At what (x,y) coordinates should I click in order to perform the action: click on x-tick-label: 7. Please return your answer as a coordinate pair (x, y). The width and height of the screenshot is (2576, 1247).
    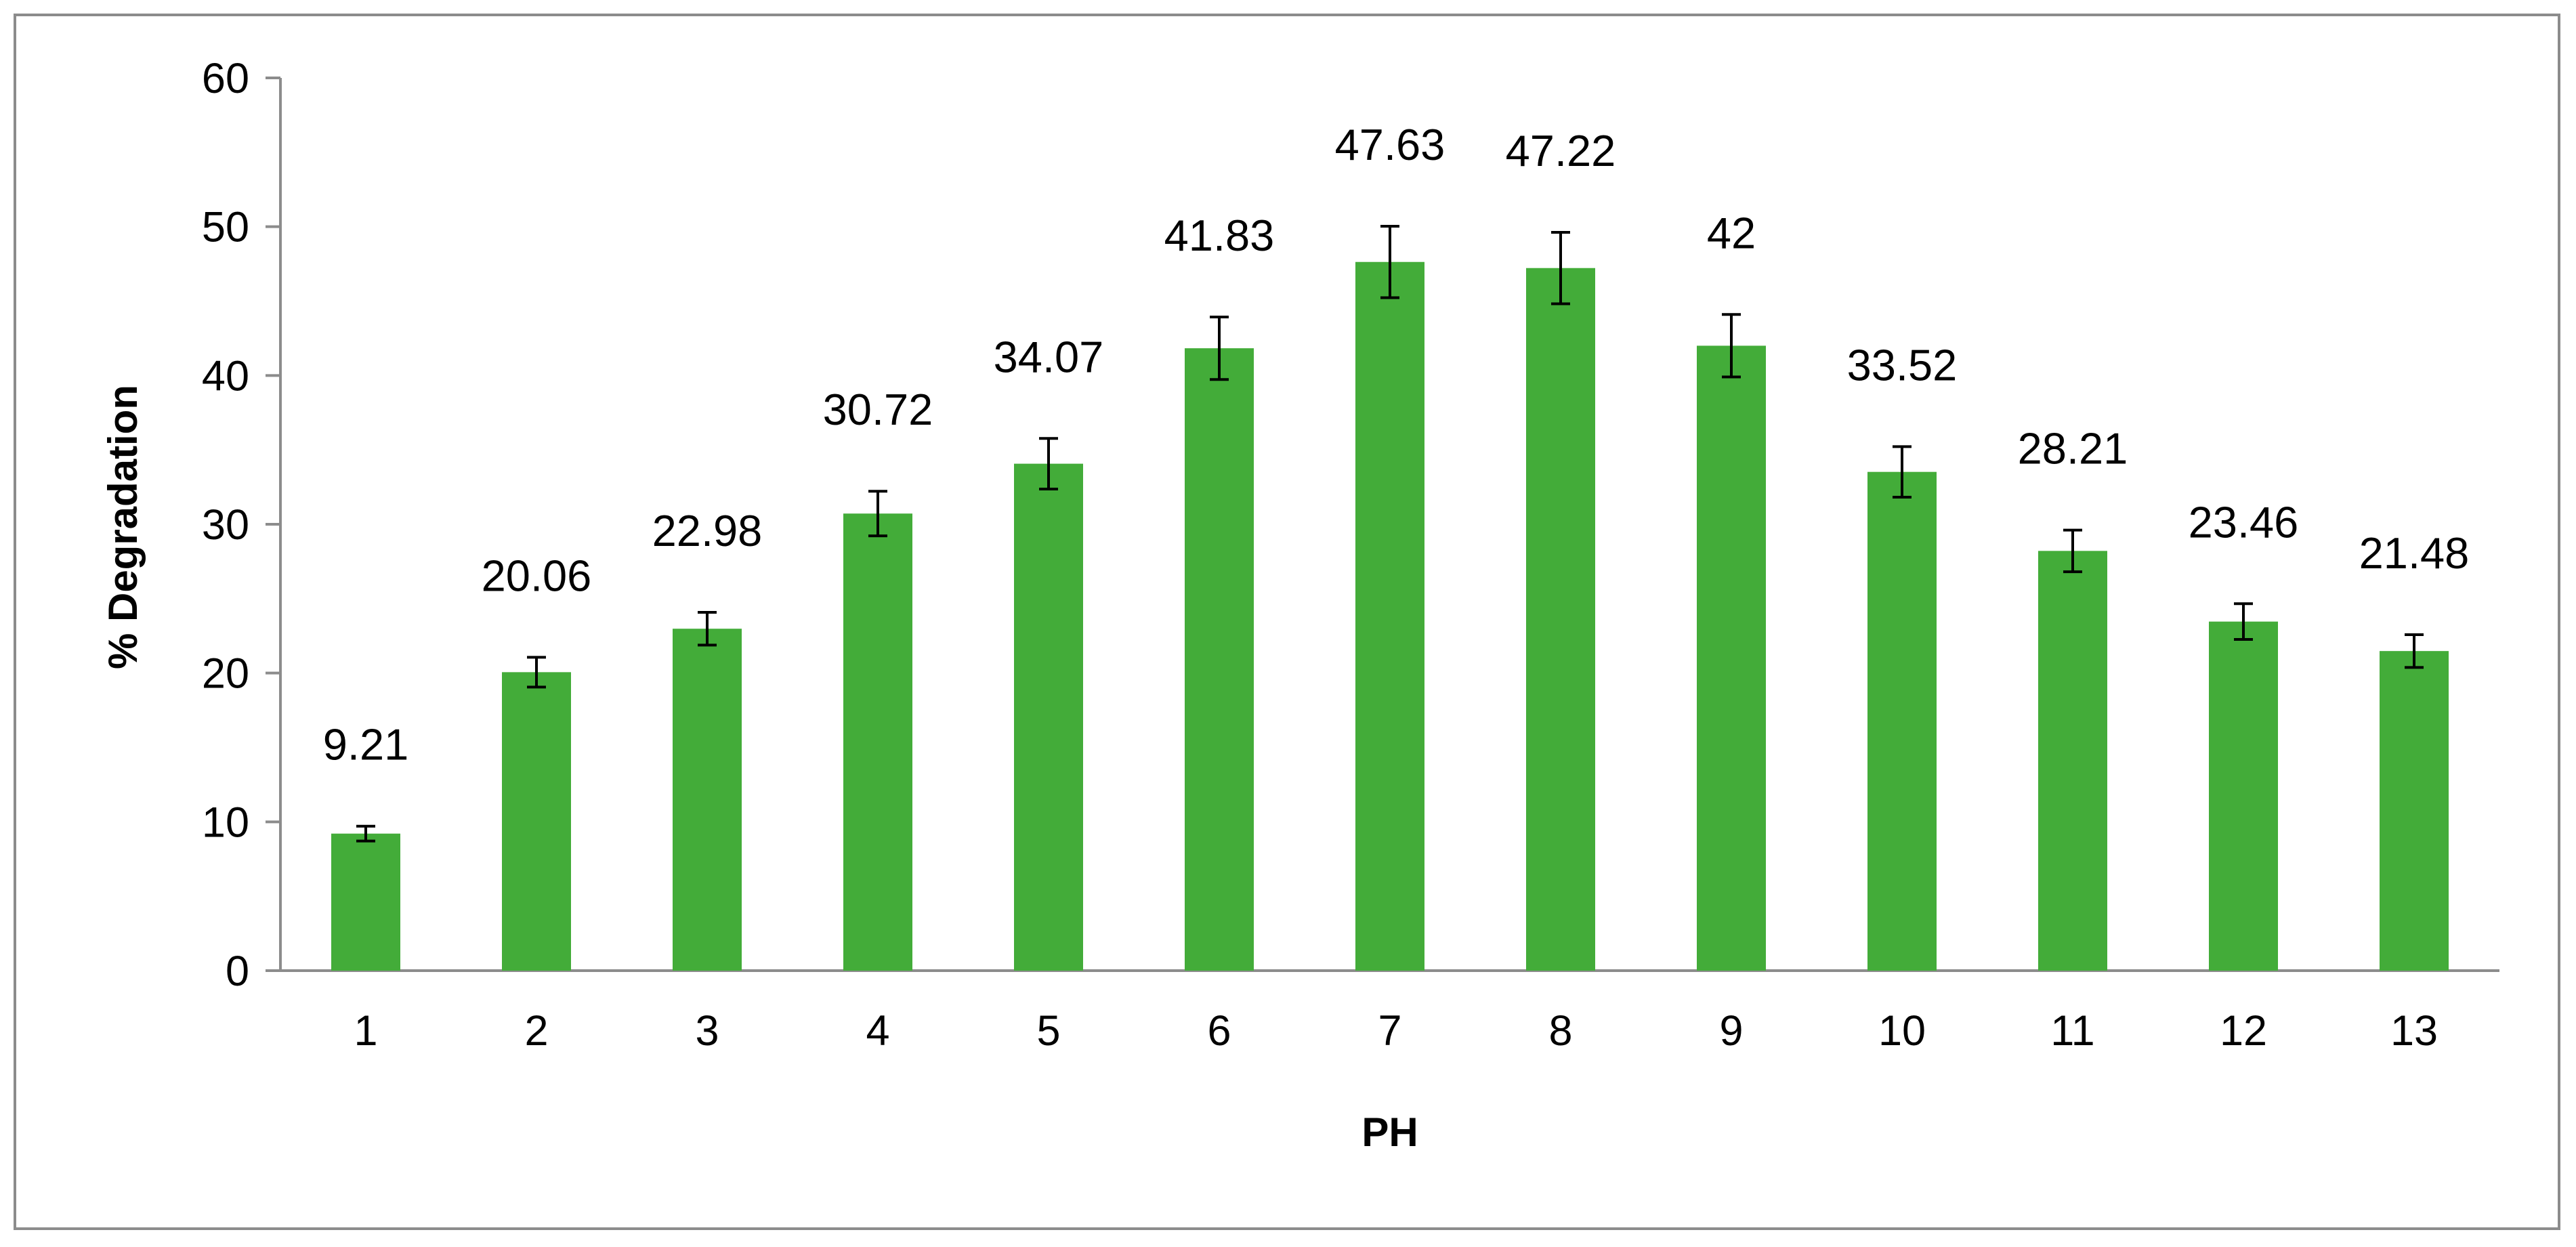
    Looking at the image, I should click on (1389, 1031).